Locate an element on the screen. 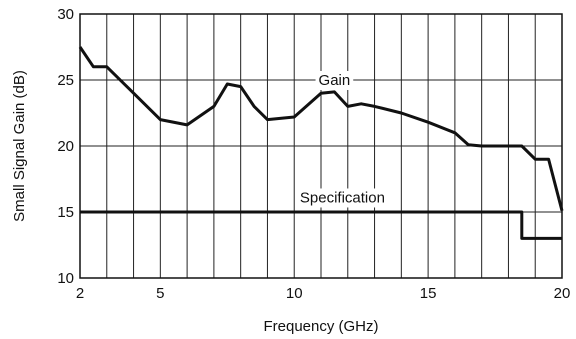 Image resolution: width=576 pixels, height=339 pixels. annotation-gain-background is located at coordinates (334, 80).